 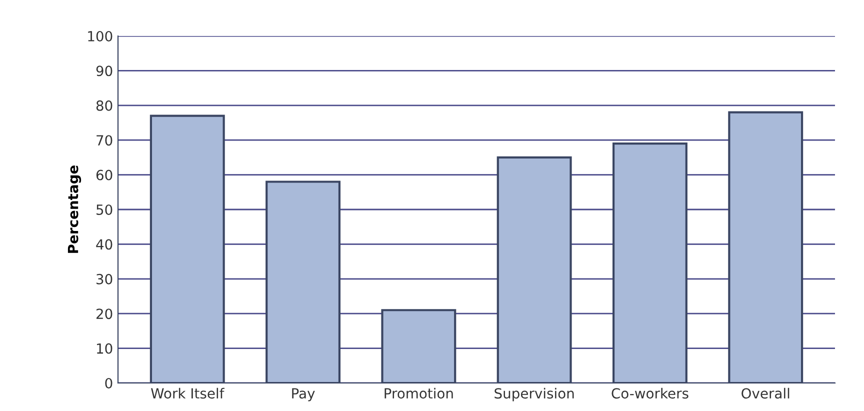 What do you see at coordinates (534, 395) in the screenshot?
I see `x-tick-label: Supervision` at bounding box center [534, 395].